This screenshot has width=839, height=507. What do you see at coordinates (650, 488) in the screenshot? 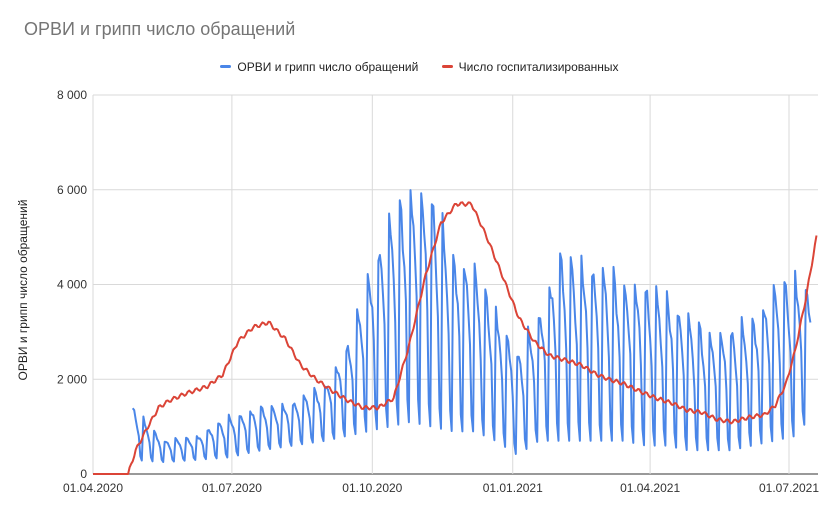
I see `x-tick-label: 01.04.2021` at bounding box center [650, 488].